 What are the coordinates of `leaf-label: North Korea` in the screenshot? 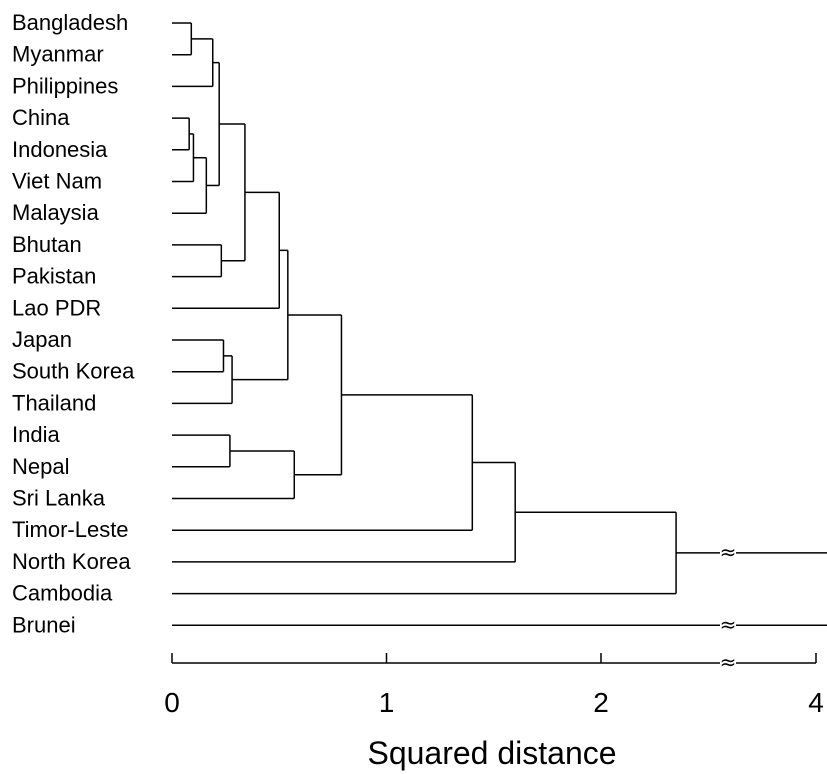 It's located at (71, 561).